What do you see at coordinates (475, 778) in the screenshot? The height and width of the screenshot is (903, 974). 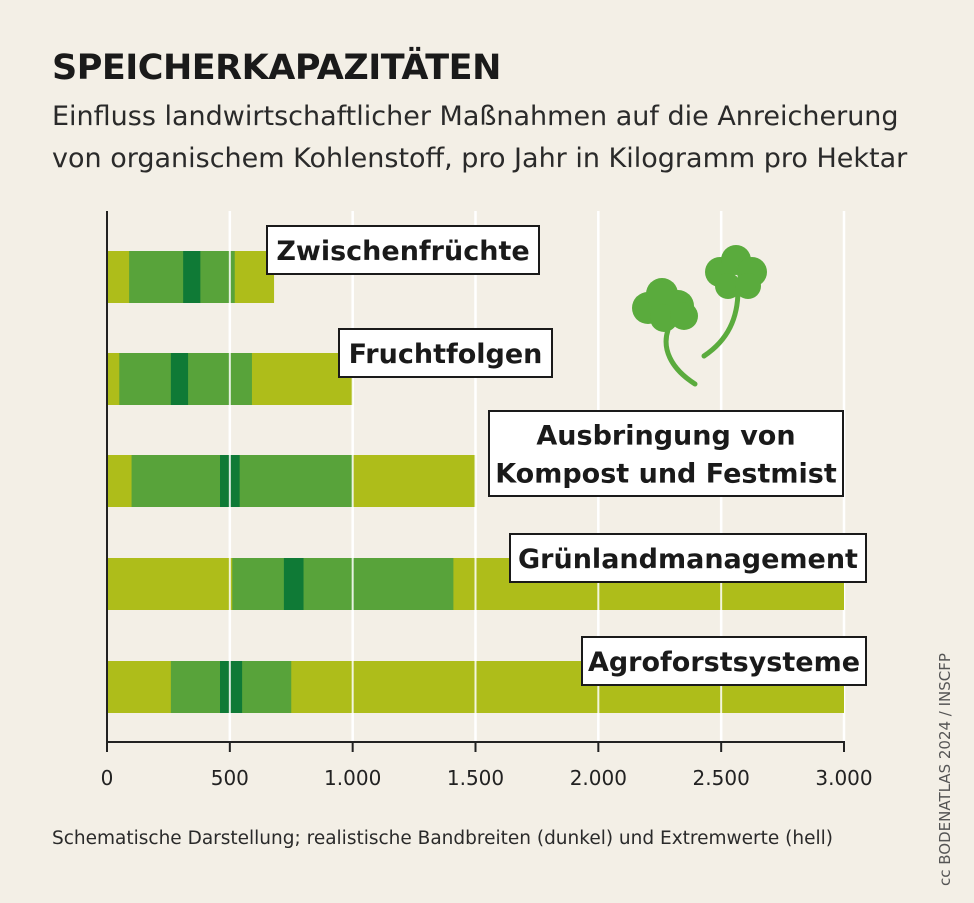 I see `x-tick-label: 1.500` at bounding box center [475, 778].